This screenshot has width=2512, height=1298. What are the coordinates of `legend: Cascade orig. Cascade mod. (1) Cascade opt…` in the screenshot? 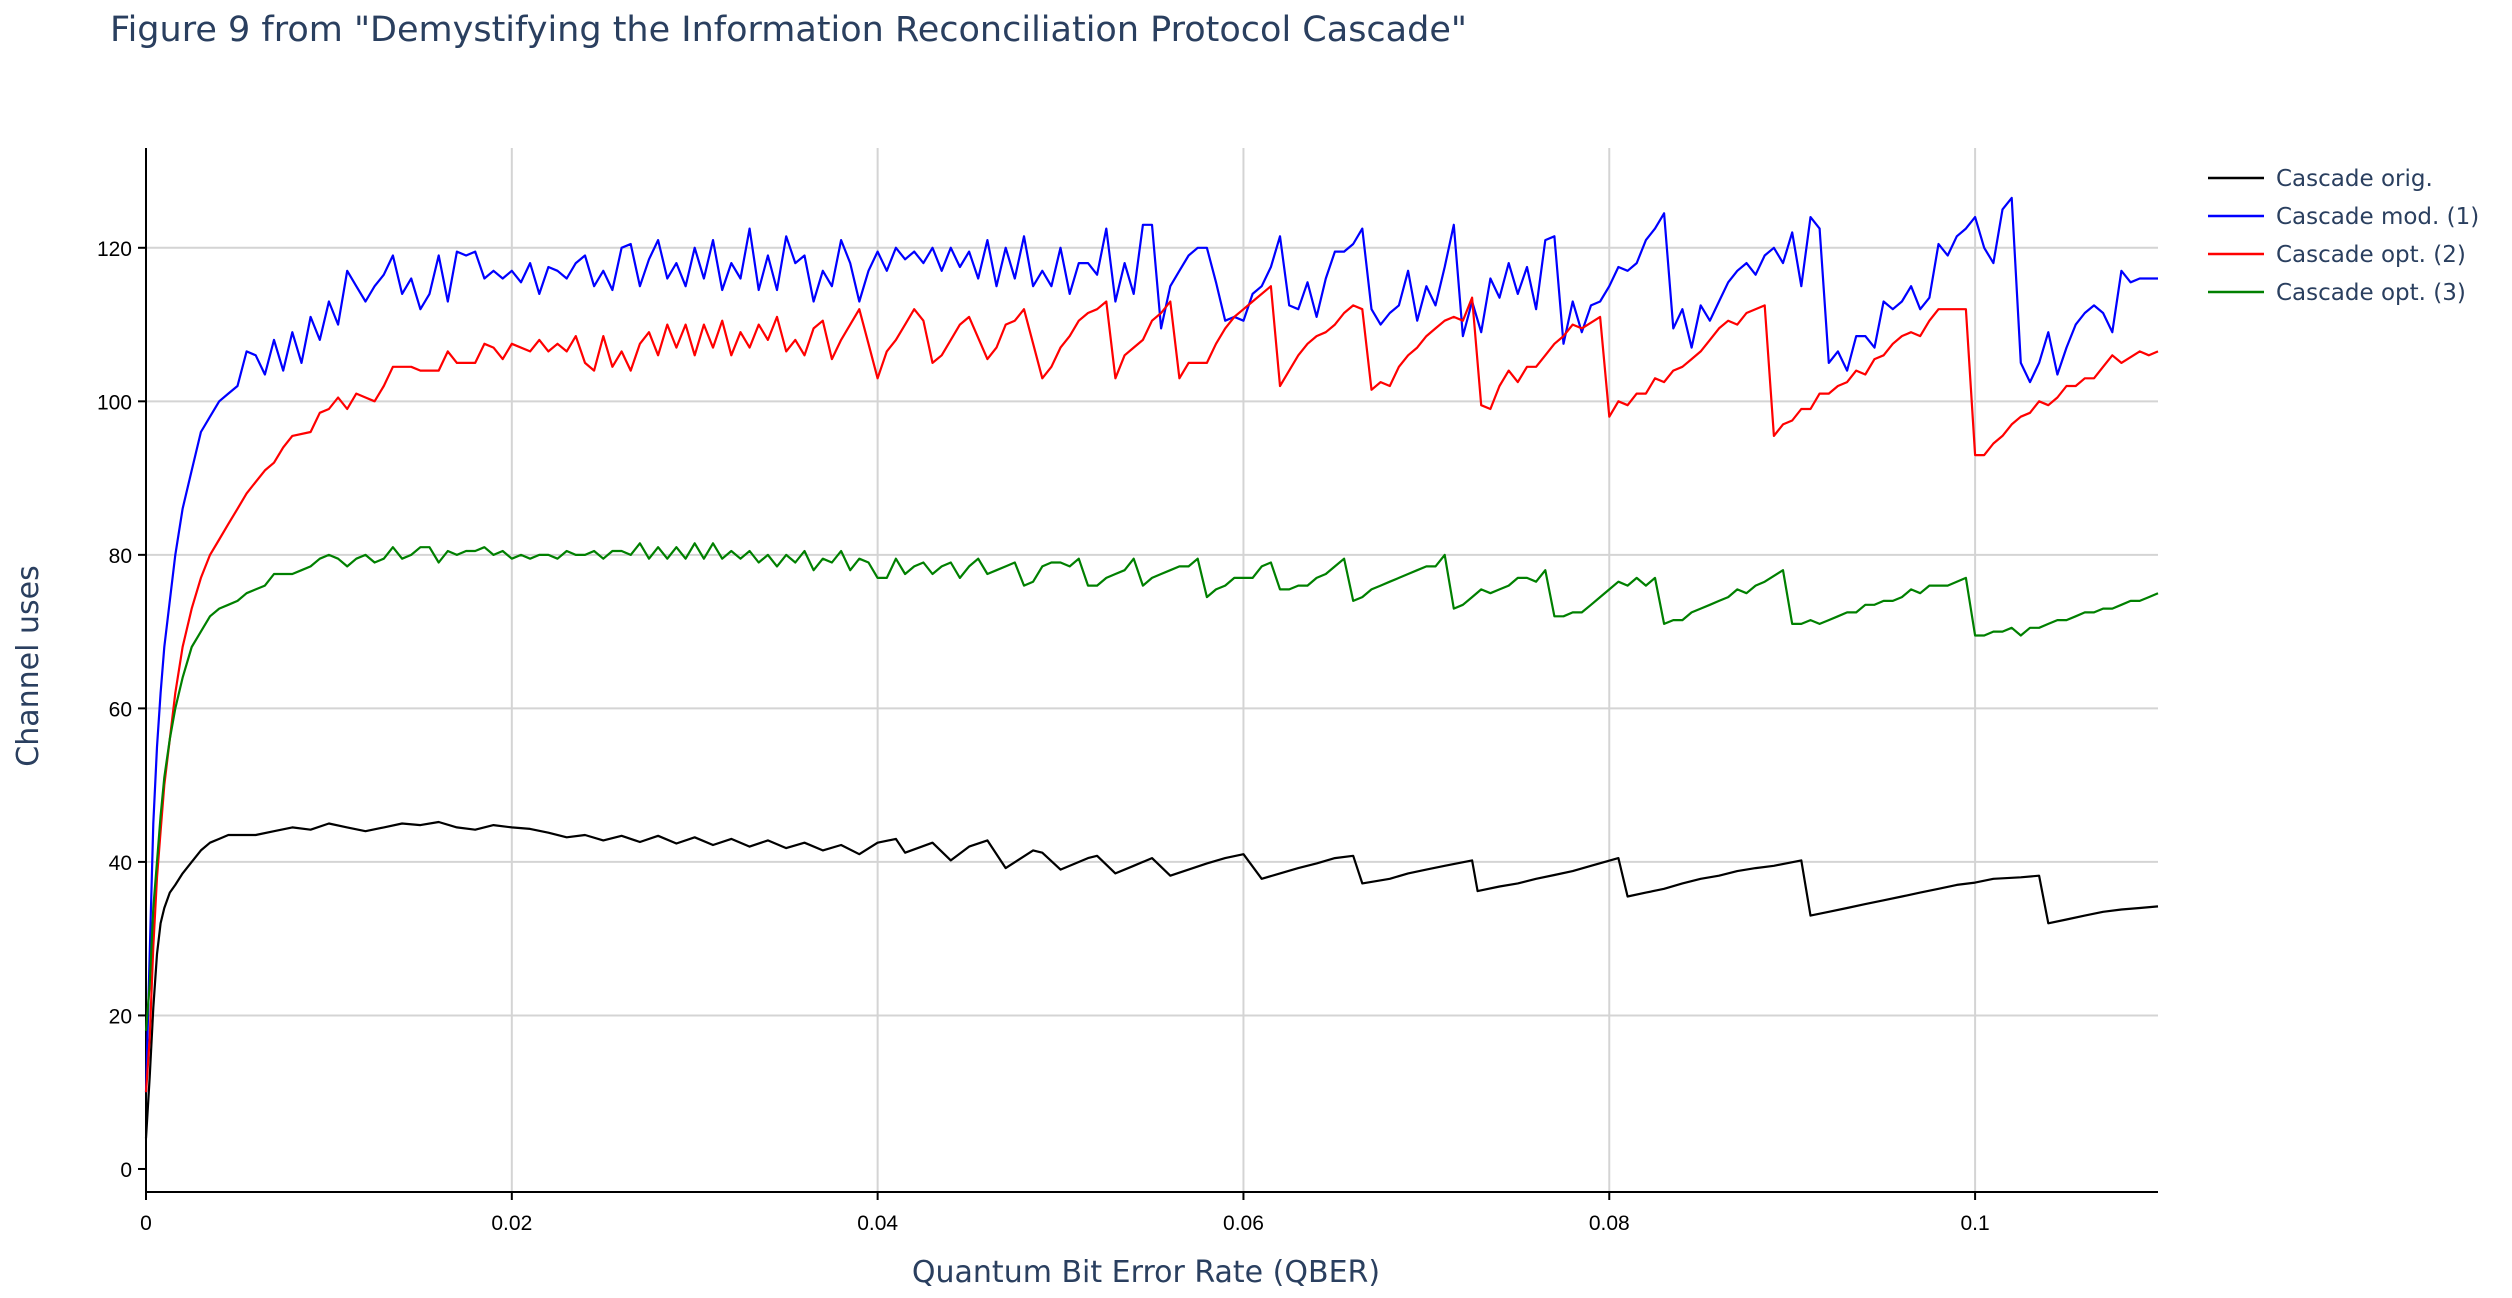 It's located at (2343, 236).